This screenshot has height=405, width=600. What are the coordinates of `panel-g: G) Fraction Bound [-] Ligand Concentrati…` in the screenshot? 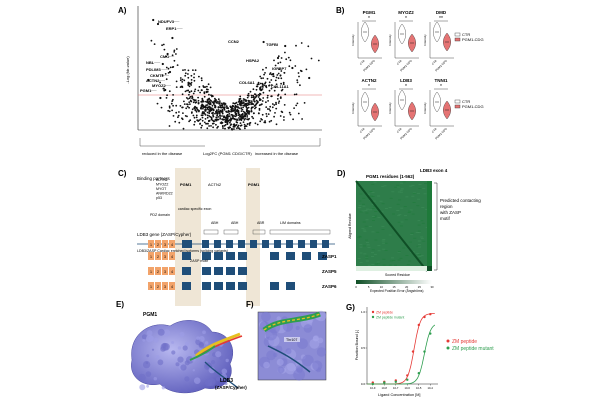 It's located at (420, 350).